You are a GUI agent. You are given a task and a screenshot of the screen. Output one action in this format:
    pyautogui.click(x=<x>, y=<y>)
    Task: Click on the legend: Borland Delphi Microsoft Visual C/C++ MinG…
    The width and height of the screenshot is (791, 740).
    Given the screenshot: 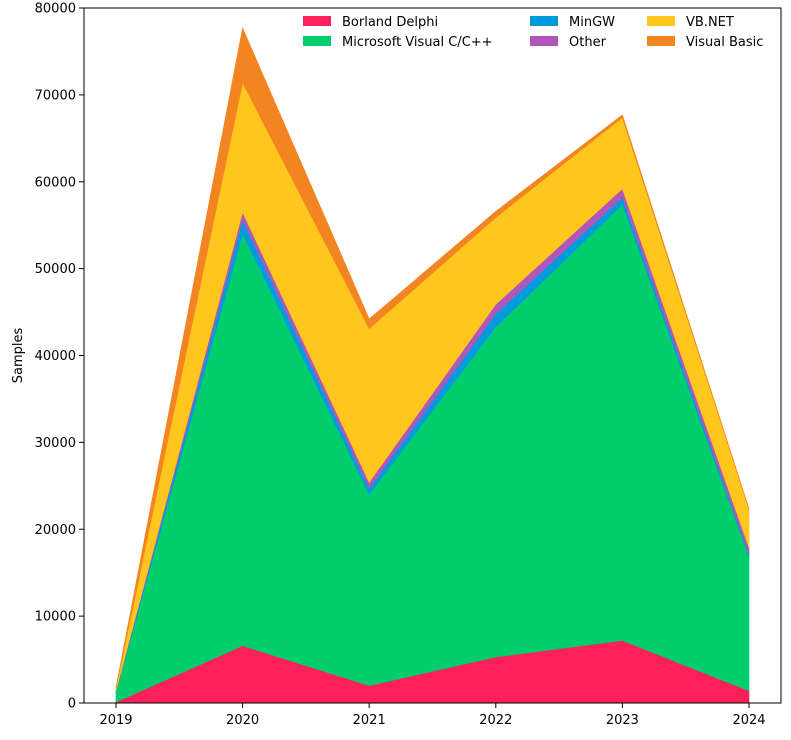 What is the action you would take?
    pyautogui.click(x=533, y=32)
    